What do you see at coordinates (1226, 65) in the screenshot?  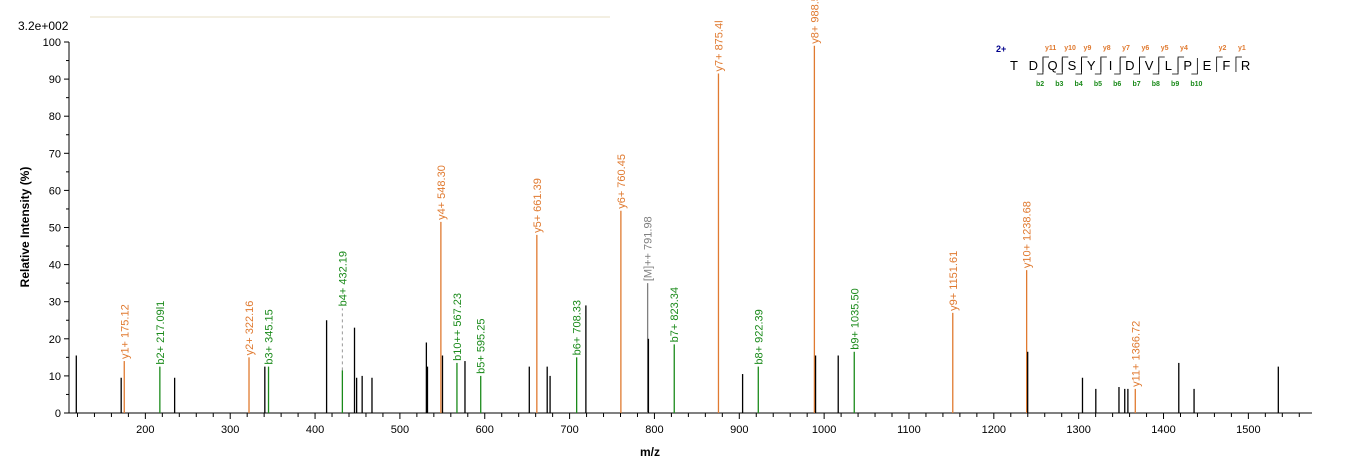 I see `sequence-residue: F` at bounding box center [1226, 65].